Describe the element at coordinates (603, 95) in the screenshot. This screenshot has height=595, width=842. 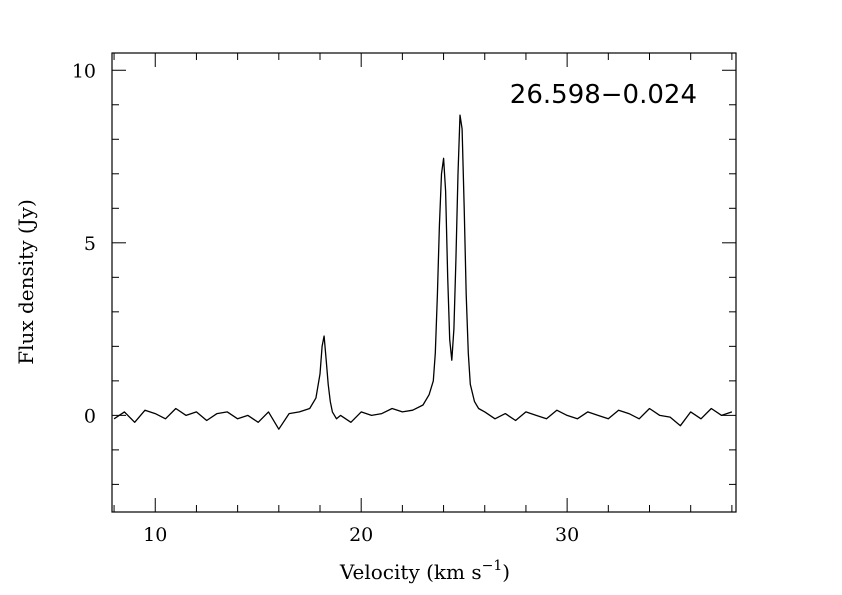
I see `source-annotation: 26.598−0.024` at that location.